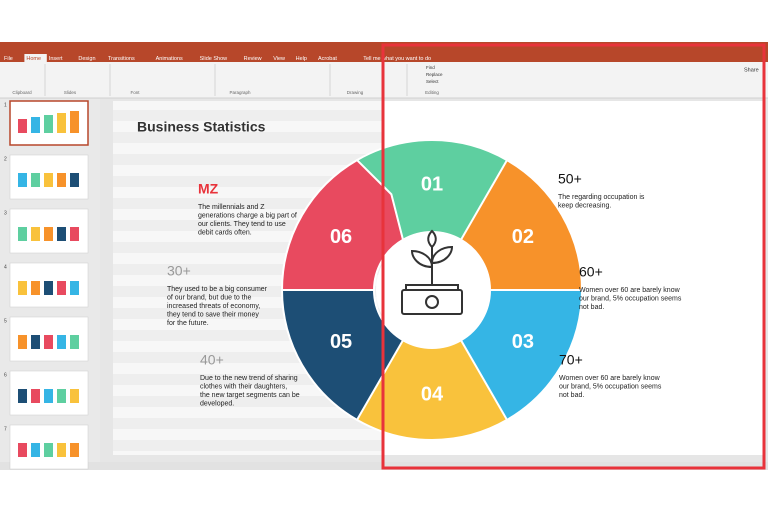 The height and width of the screenshot is (517, 768). Describe the element at coordinates (5, 159) in the screenshot. I see `slide-number: 2` at that location.